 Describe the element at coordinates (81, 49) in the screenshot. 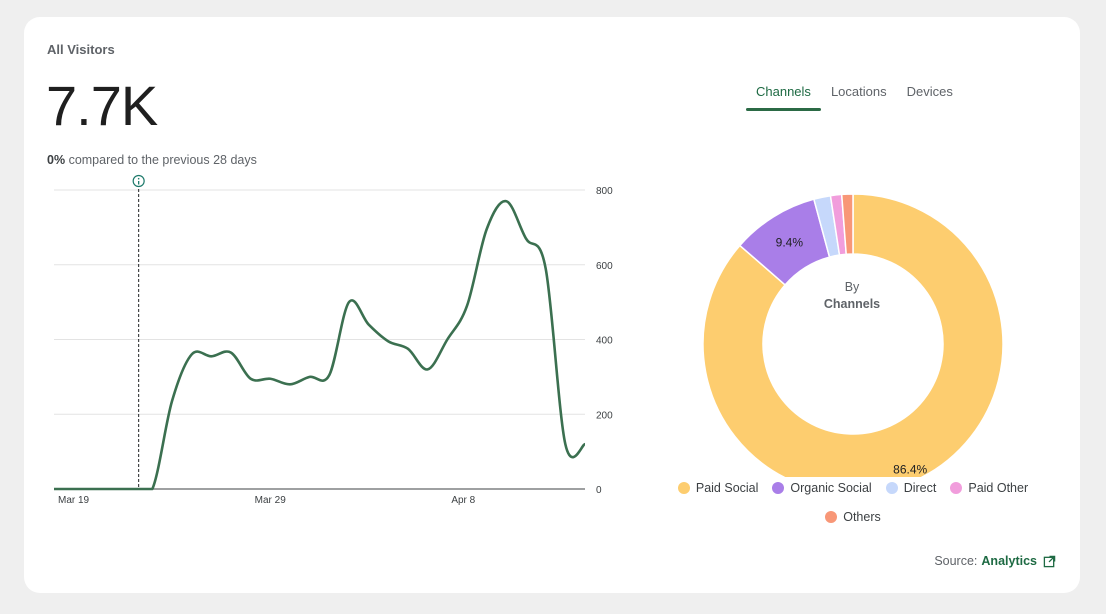

I see `card-title: All Visitors` at that location.